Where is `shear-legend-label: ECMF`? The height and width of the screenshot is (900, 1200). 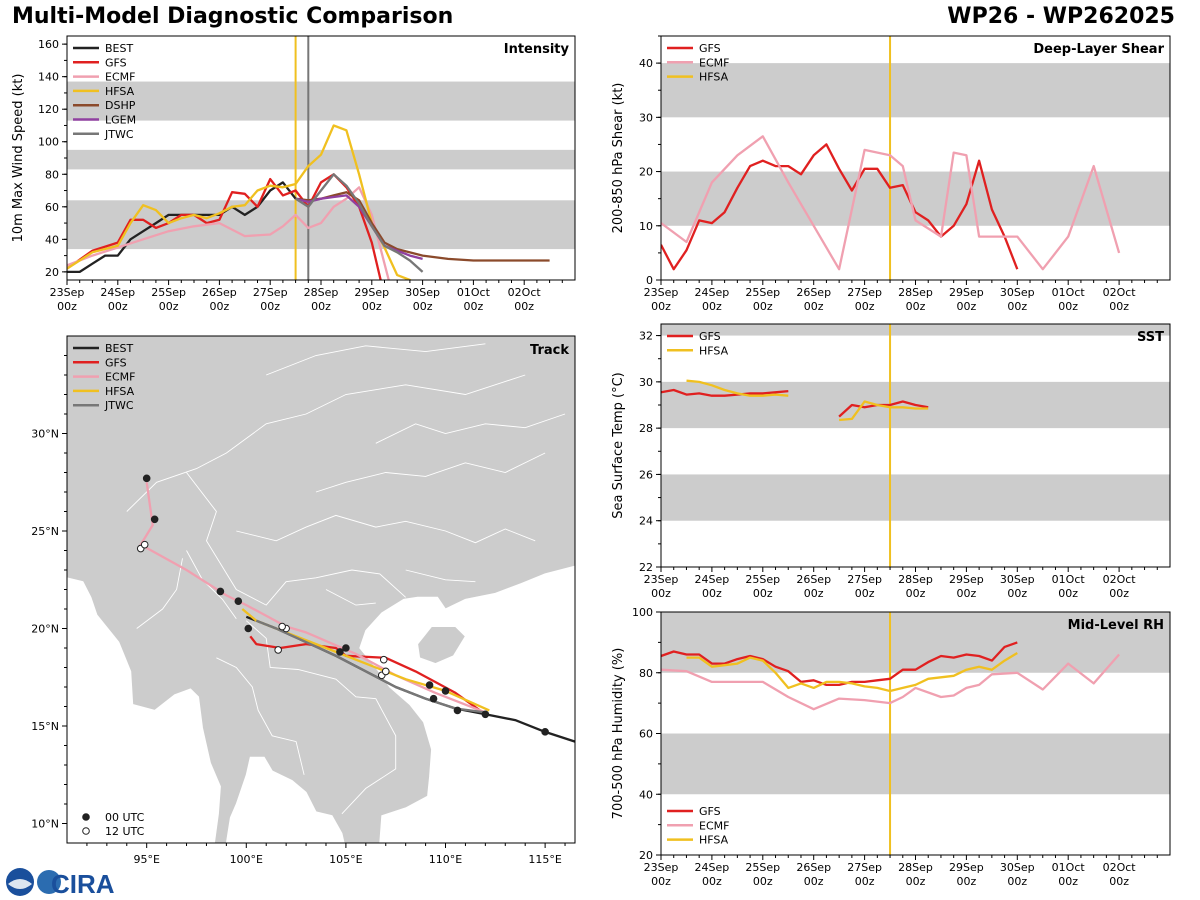
shear-legend-label: ECMF is located at coordinates (714, 62).